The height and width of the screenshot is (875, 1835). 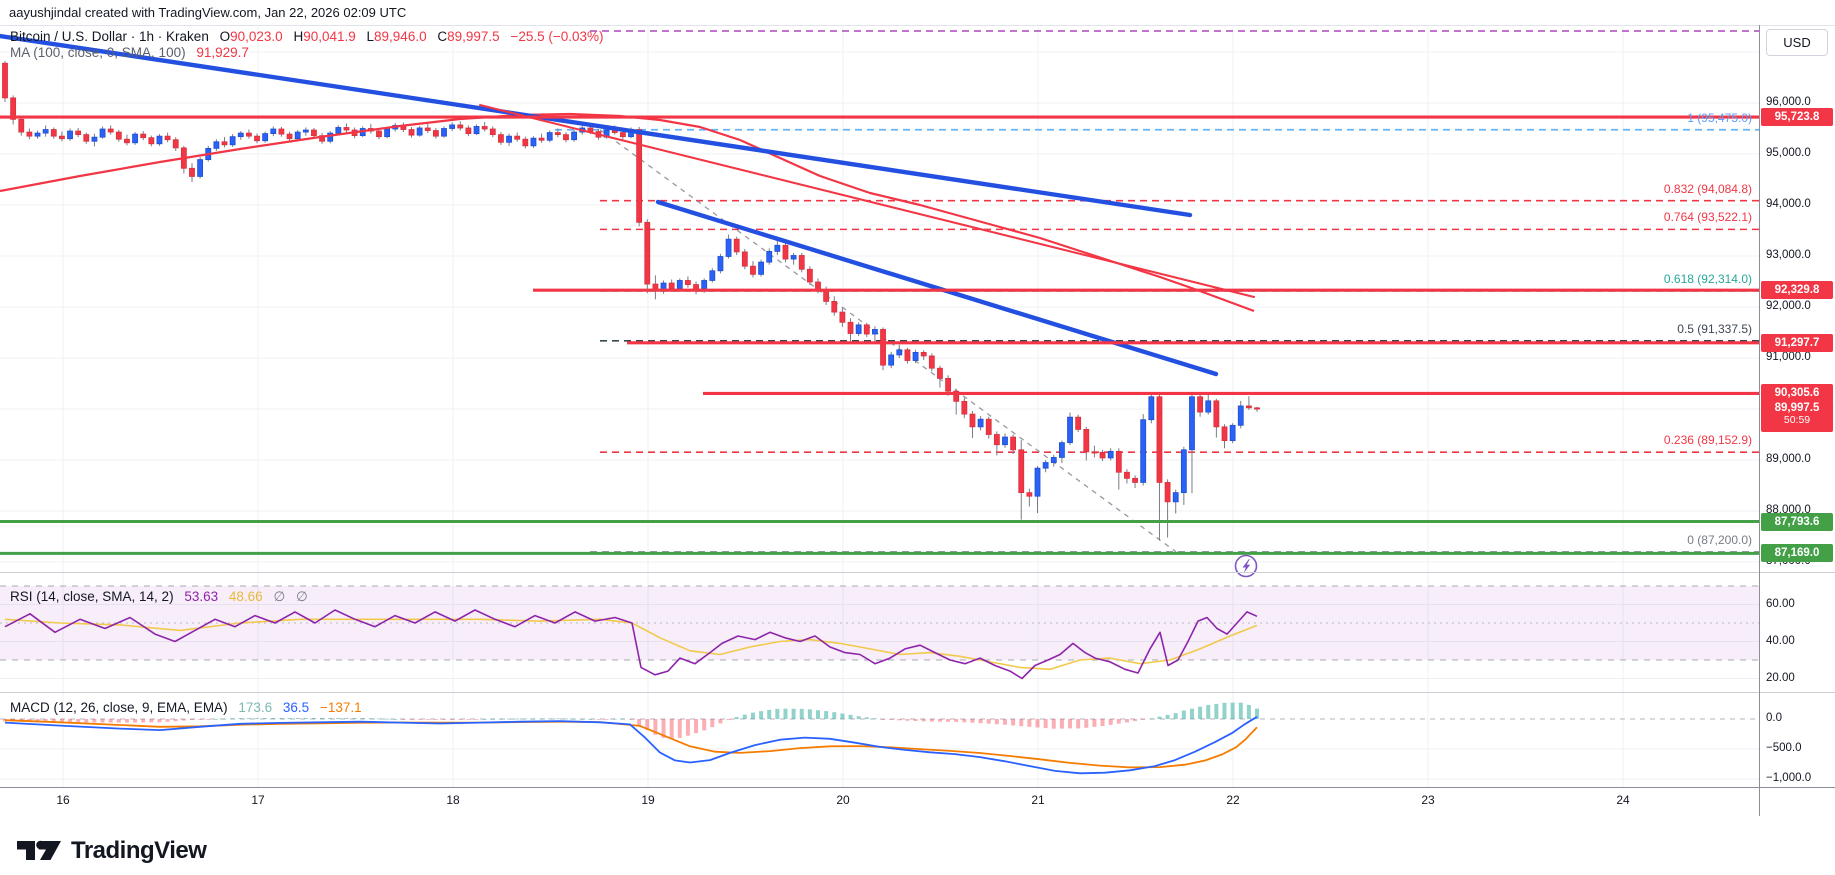 I want to click on rsi-tick-label: 40.00, so click(x=1780, y=640).